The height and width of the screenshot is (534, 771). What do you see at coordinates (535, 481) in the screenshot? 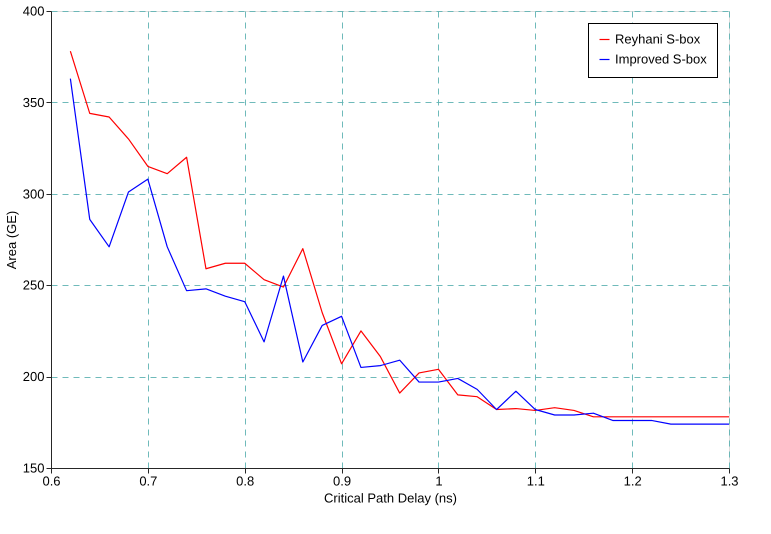
I see `x-tick-label: 1.1` at bounding box center [535, 481].